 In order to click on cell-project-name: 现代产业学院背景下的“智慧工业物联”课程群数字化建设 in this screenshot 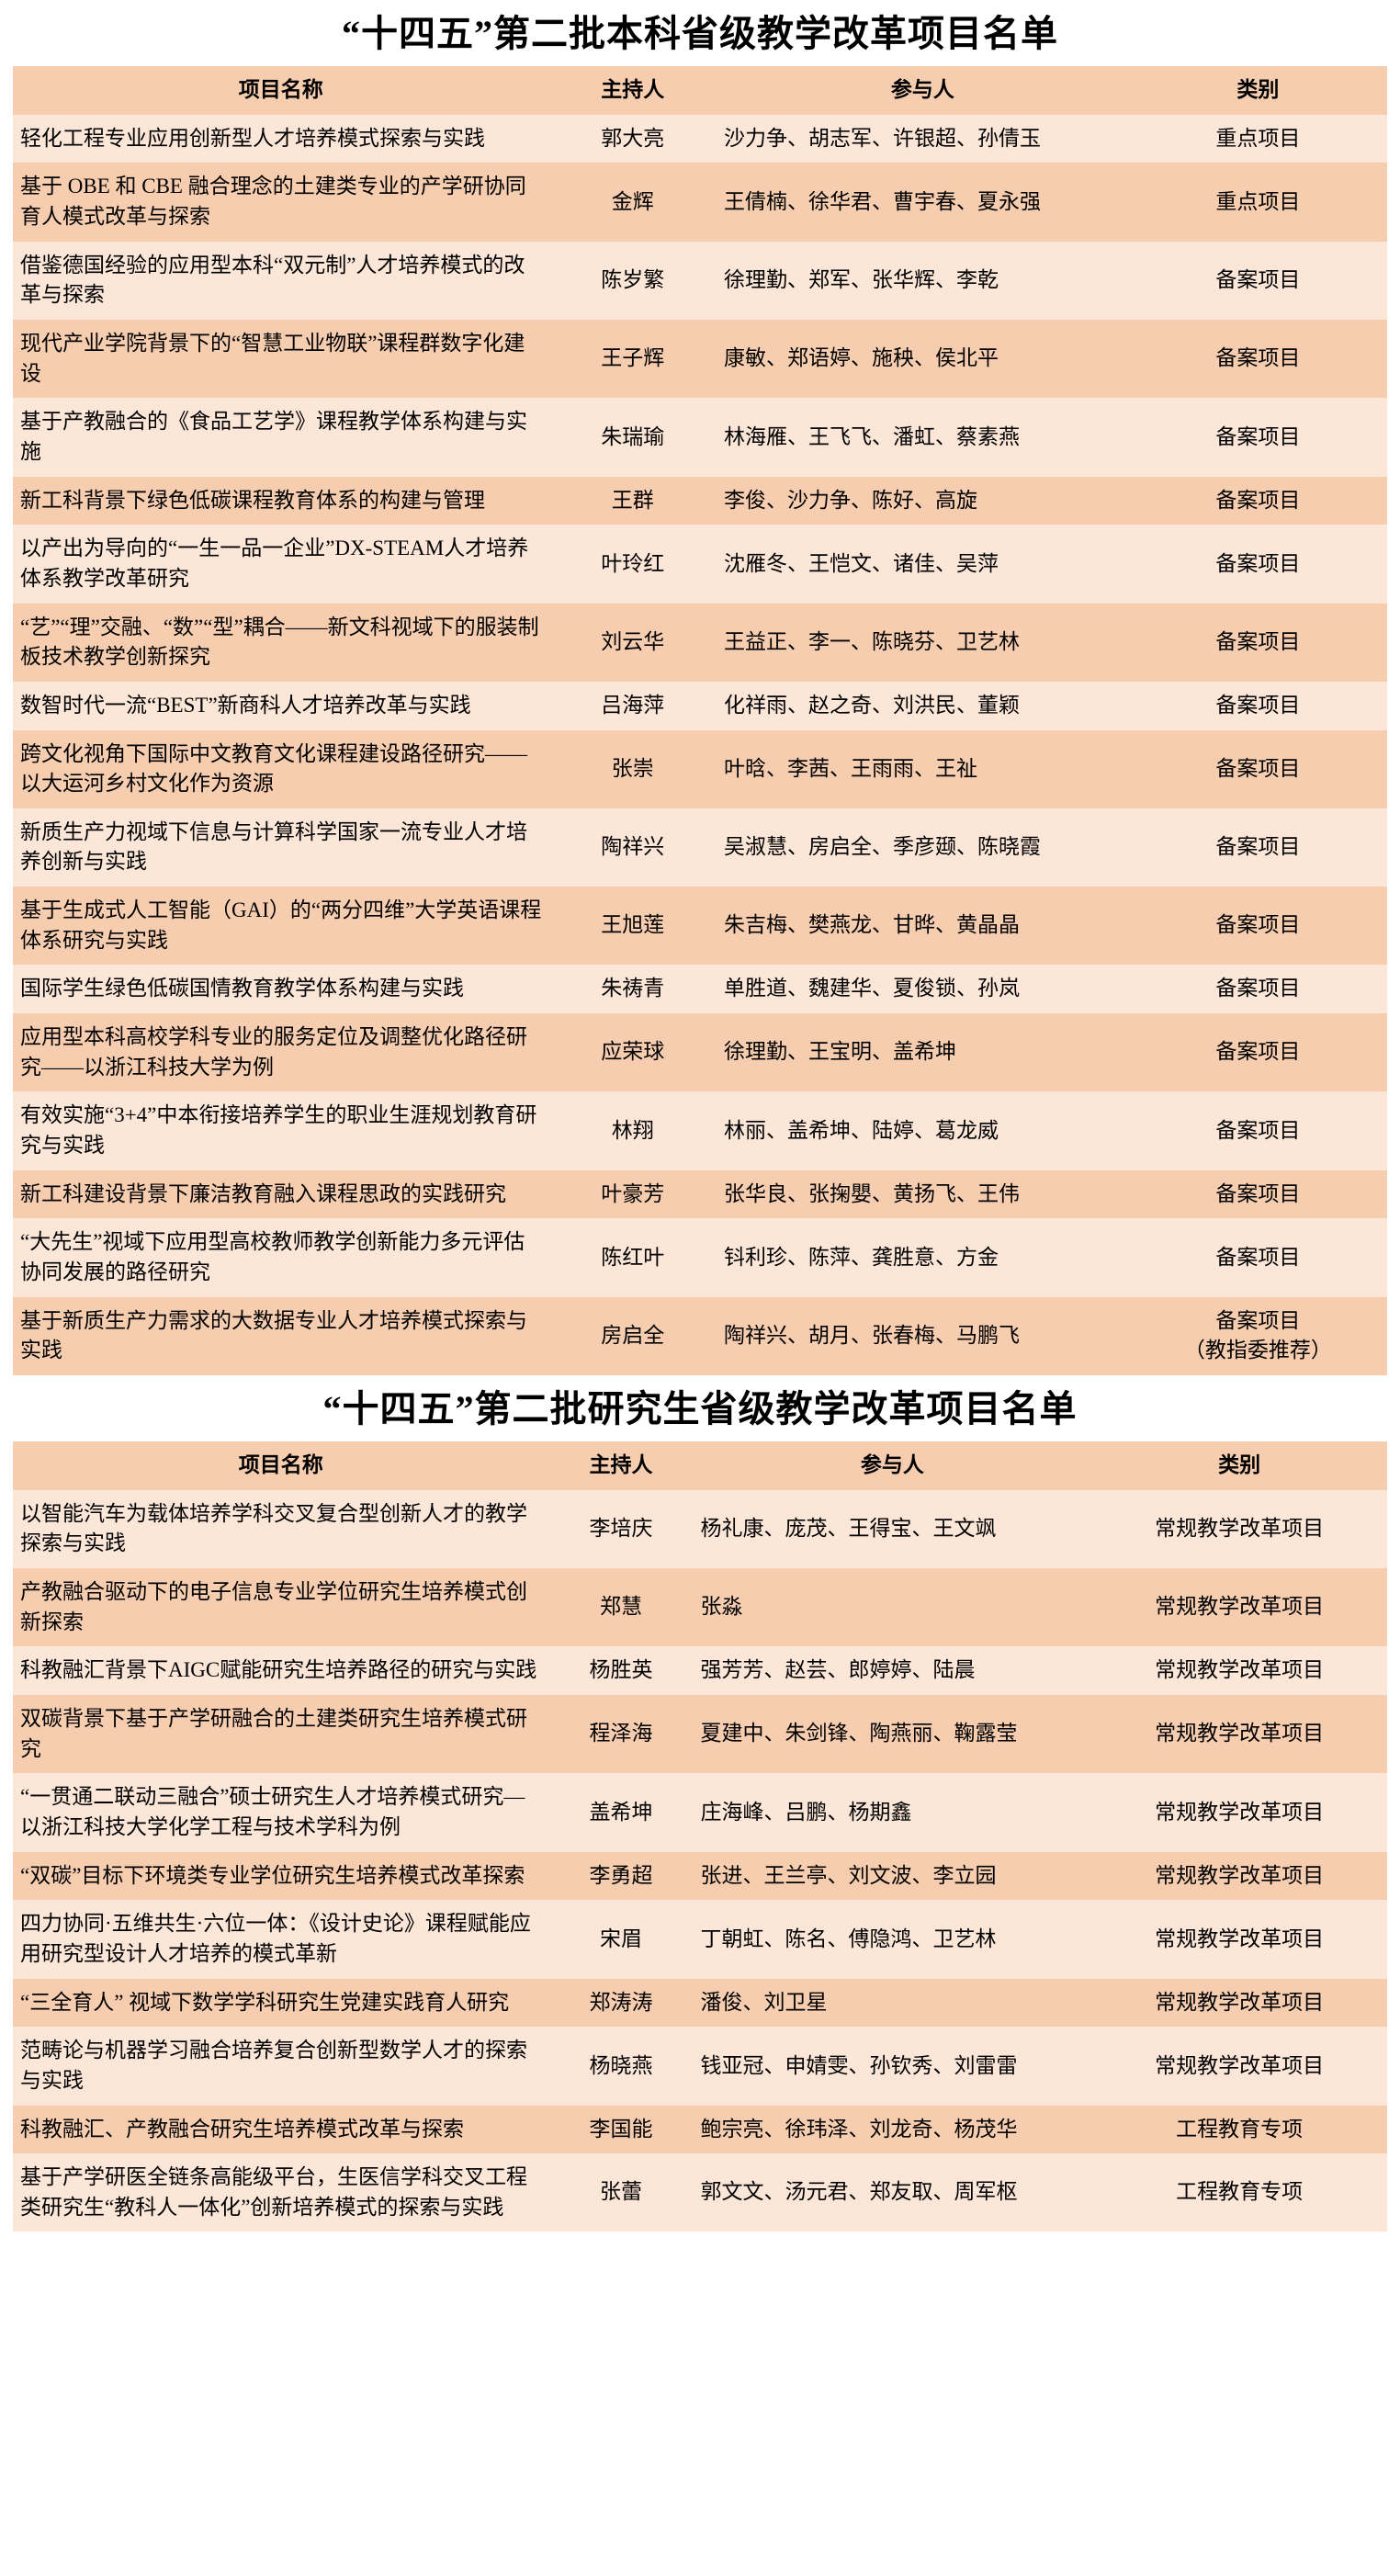, I will do `click(281, 359)`.